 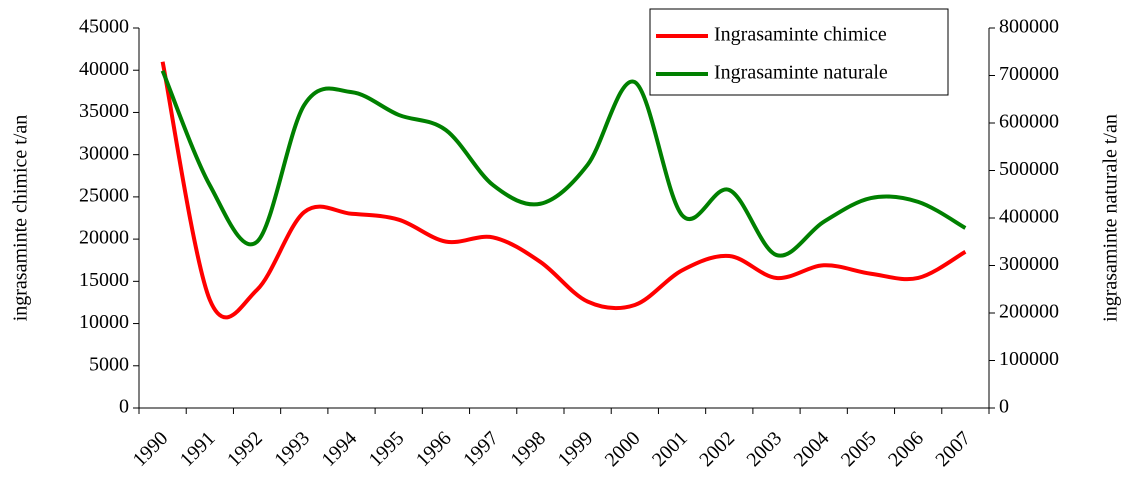 What do you see at coordinates (1029, 312) in the screenshot?
I see `y2-tick-label: 200000` at bounding box center [1029, 312].